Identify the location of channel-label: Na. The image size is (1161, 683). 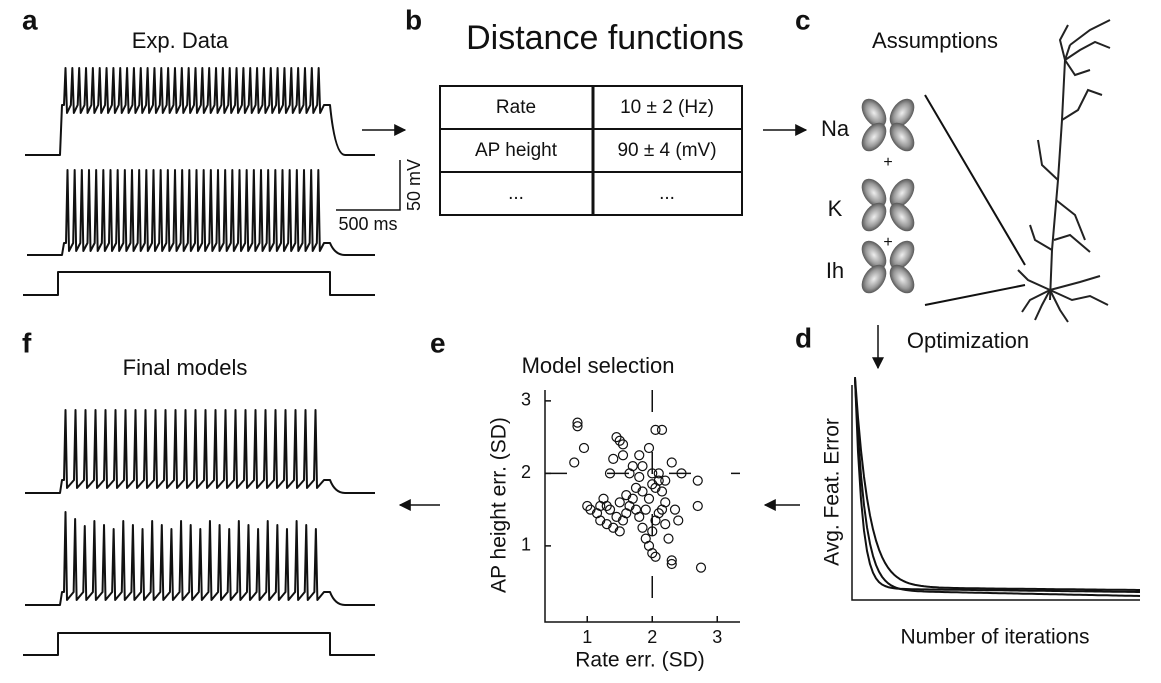
(835, 128).